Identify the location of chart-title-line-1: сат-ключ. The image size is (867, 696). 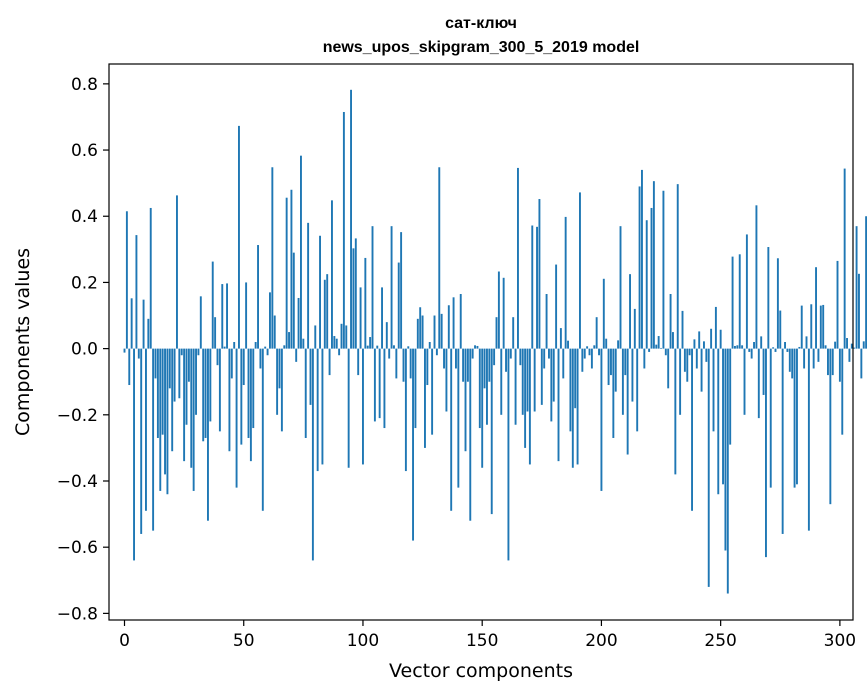
(481, 23).